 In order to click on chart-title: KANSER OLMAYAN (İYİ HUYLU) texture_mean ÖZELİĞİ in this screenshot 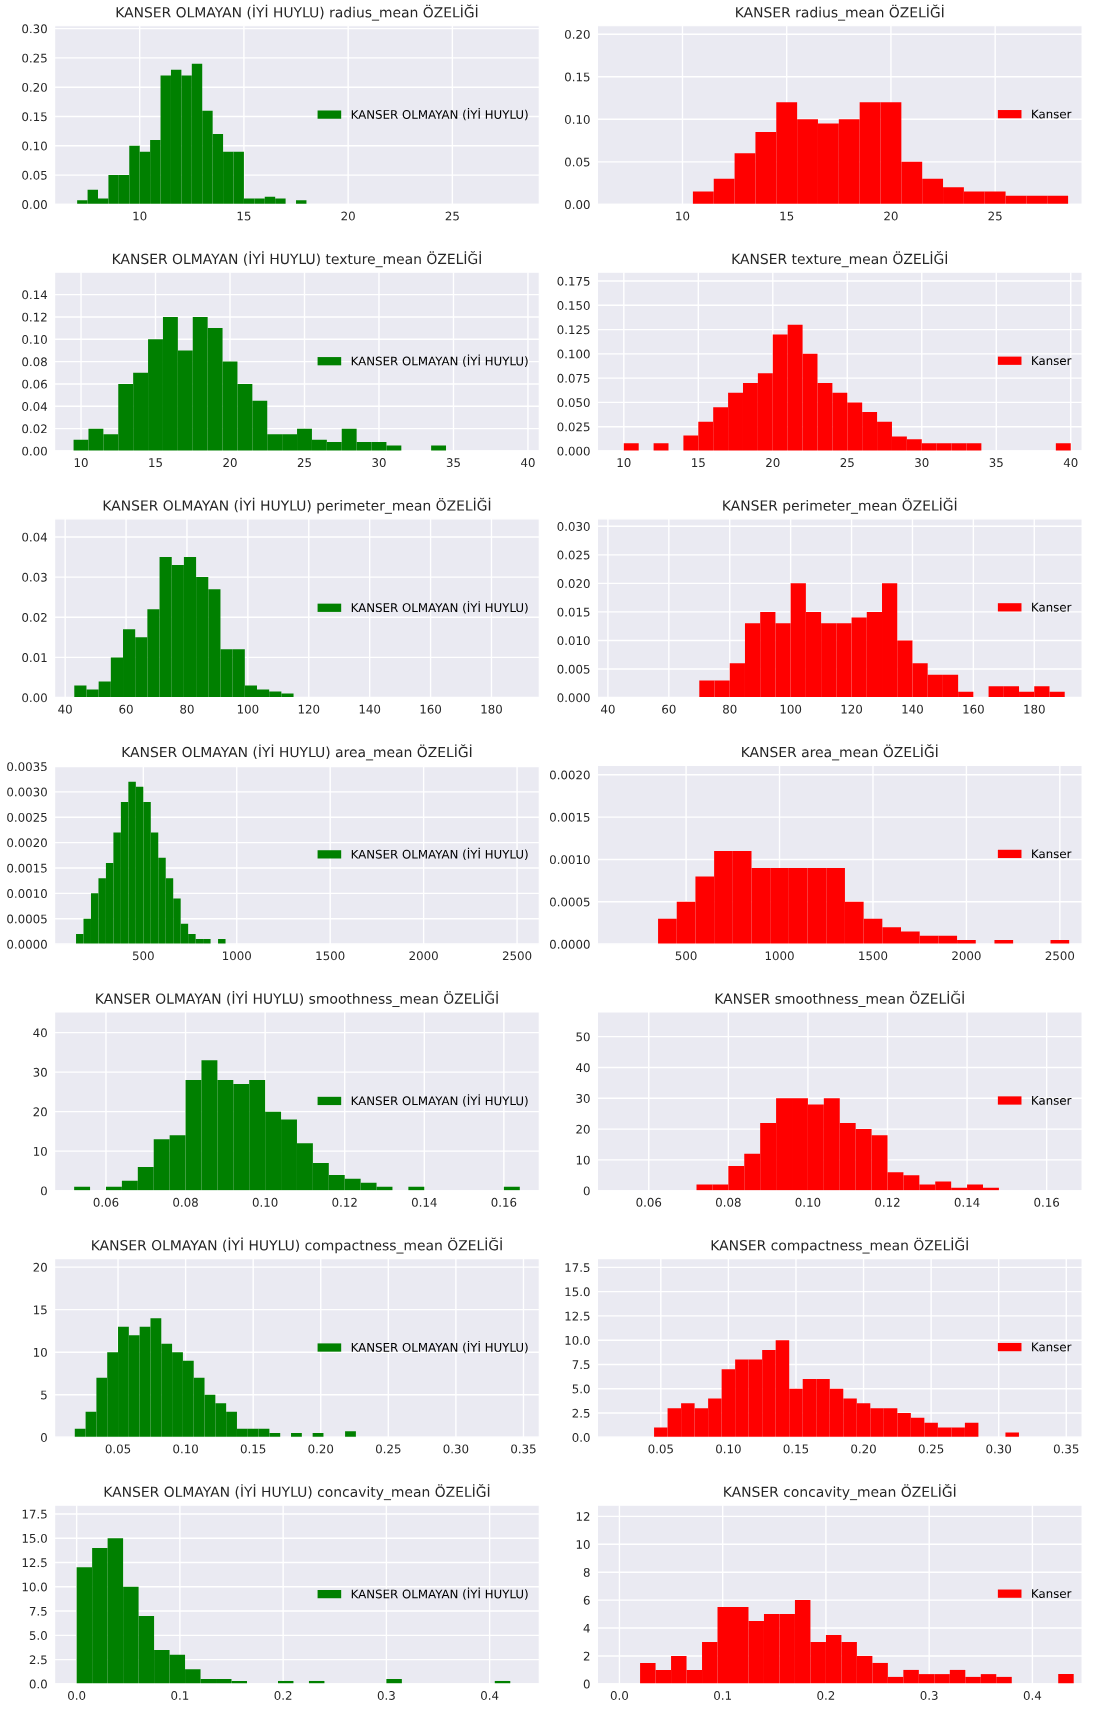, I will do `click(296, 259)`.